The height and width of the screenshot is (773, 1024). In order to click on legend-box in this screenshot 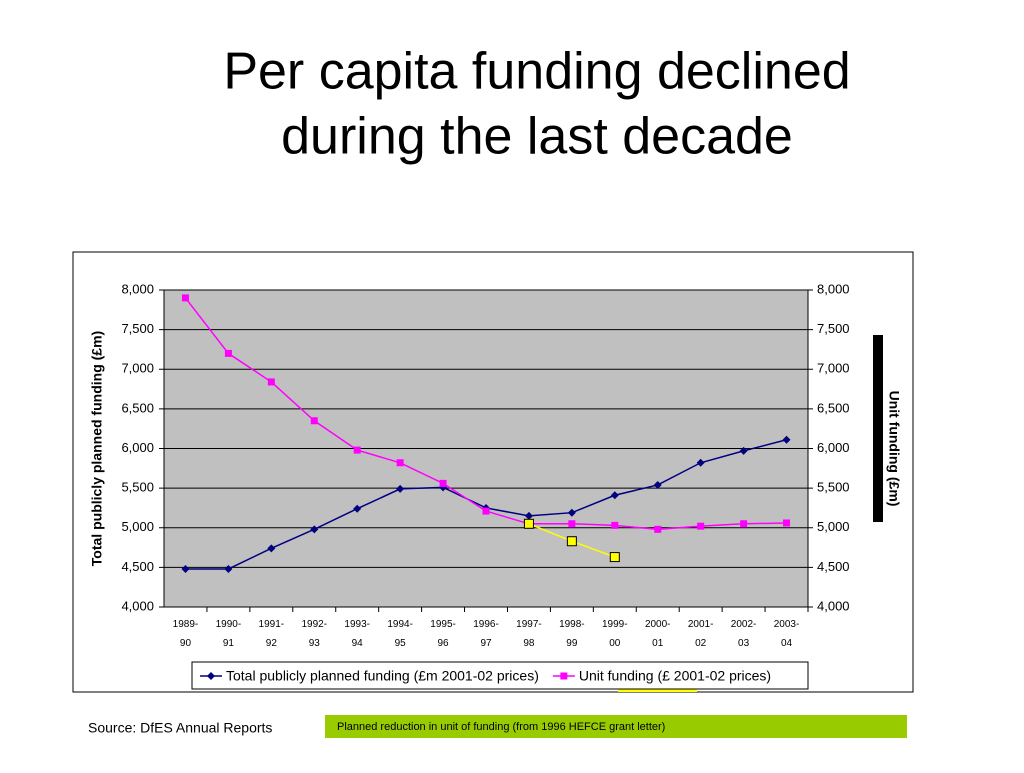, I will do `click(500, 675)`.